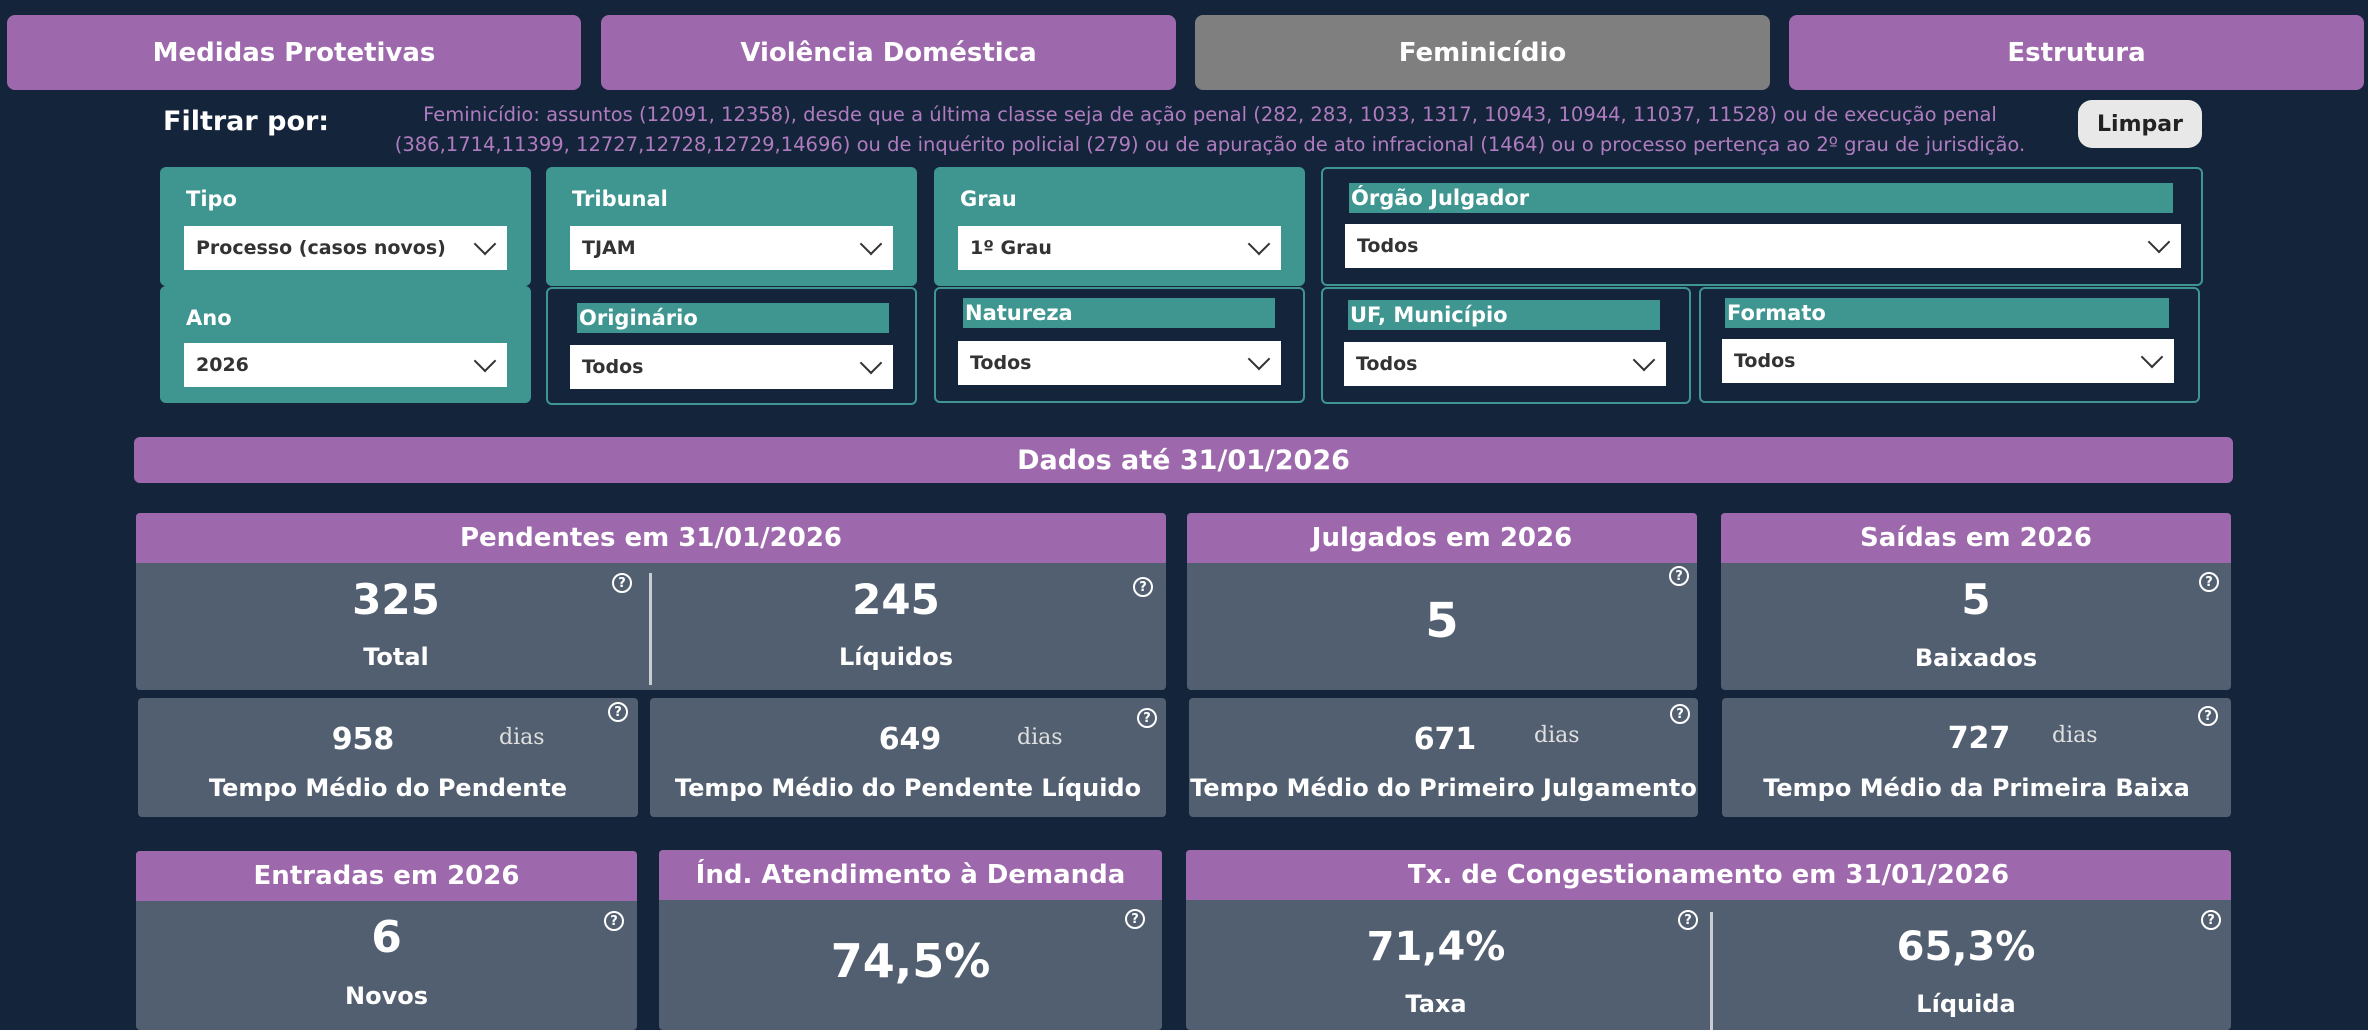 The image size is (2368, 1030). I want to click on tribunal-dropdown: TJAM, so click(731, 248).